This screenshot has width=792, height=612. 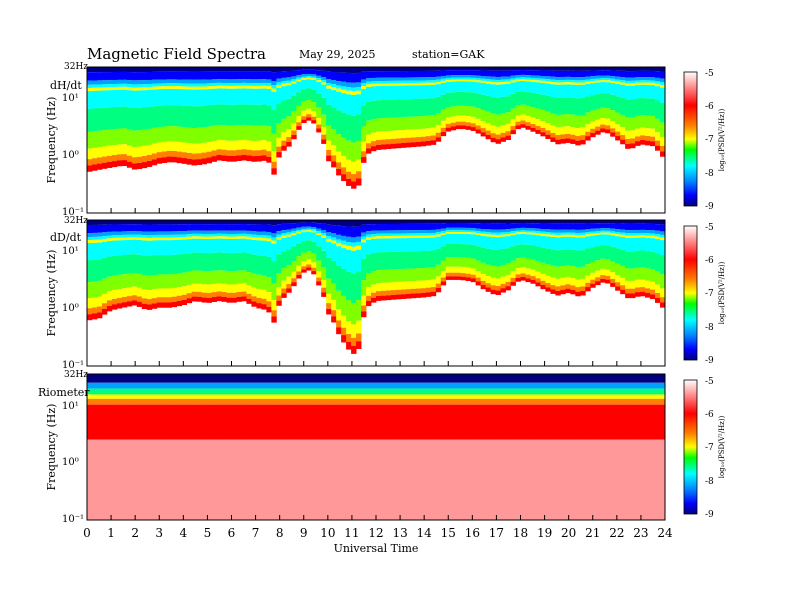 I want to click on cb-tick: -9, so click(x=709, y=515).